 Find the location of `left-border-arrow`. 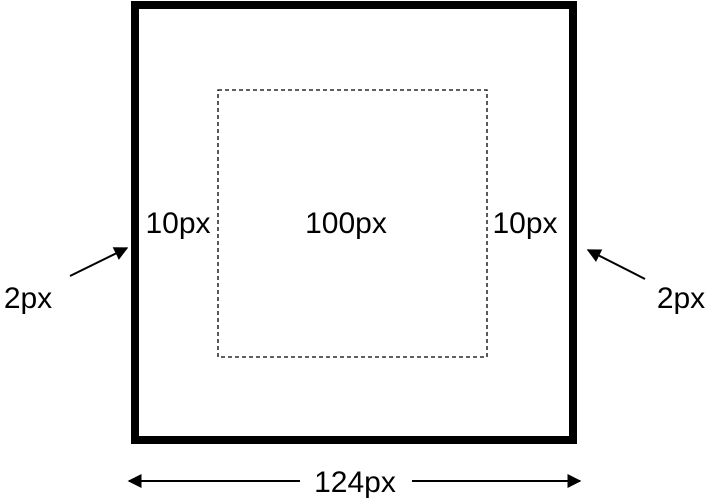

left-border-arrow is located at coordinates (99, 262).